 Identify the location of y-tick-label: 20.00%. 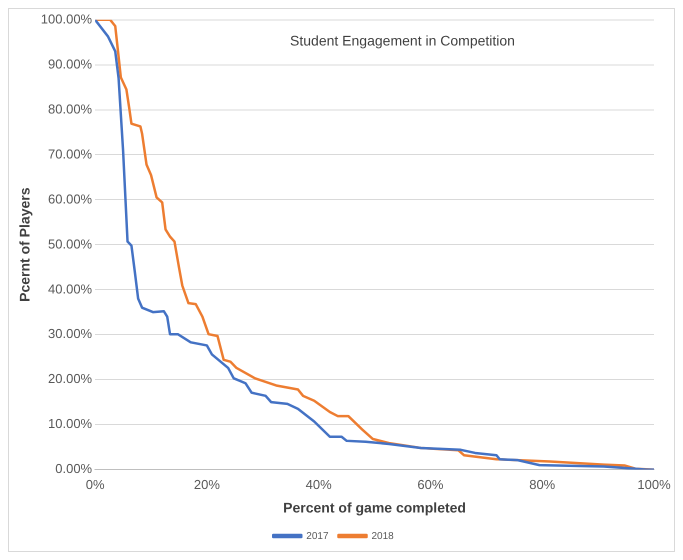
(70, 378).